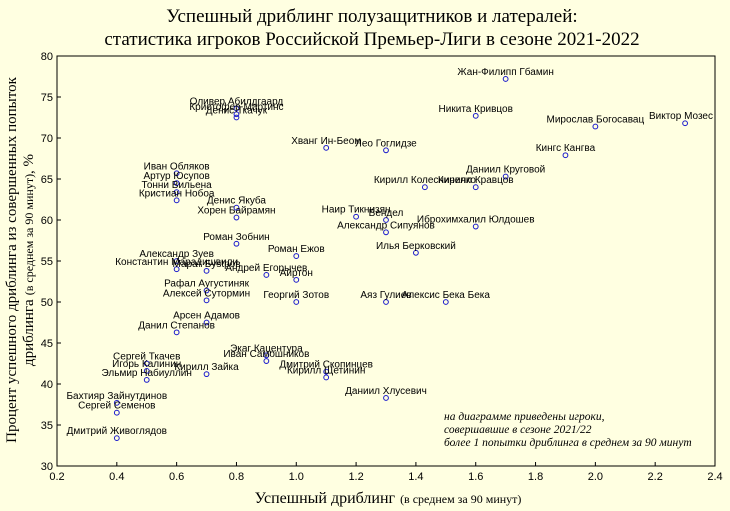  I want to click on point-label: Денис Ткачук, so click(237, 111).